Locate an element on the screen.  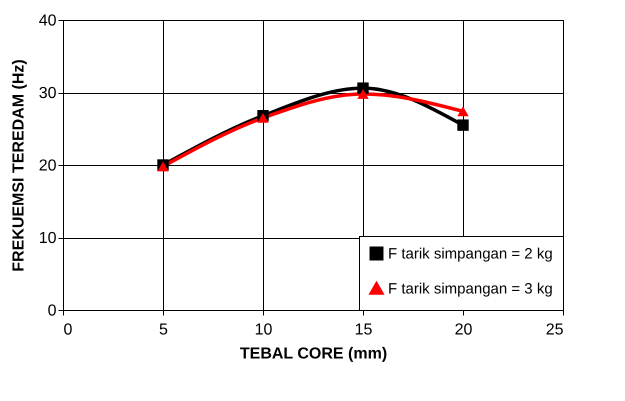
legend-label: F tarik simpangan = 2 kg is located at coordinates (470, 254).